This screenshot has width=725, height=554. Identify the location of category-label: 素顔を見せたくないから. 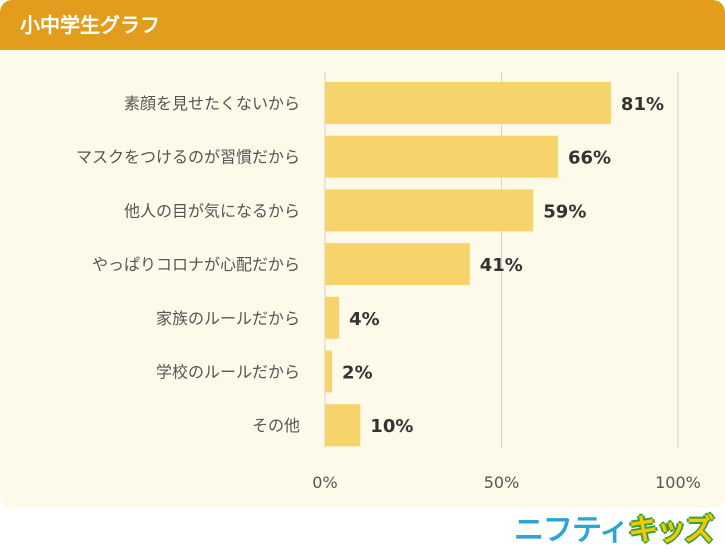
(212, 103).